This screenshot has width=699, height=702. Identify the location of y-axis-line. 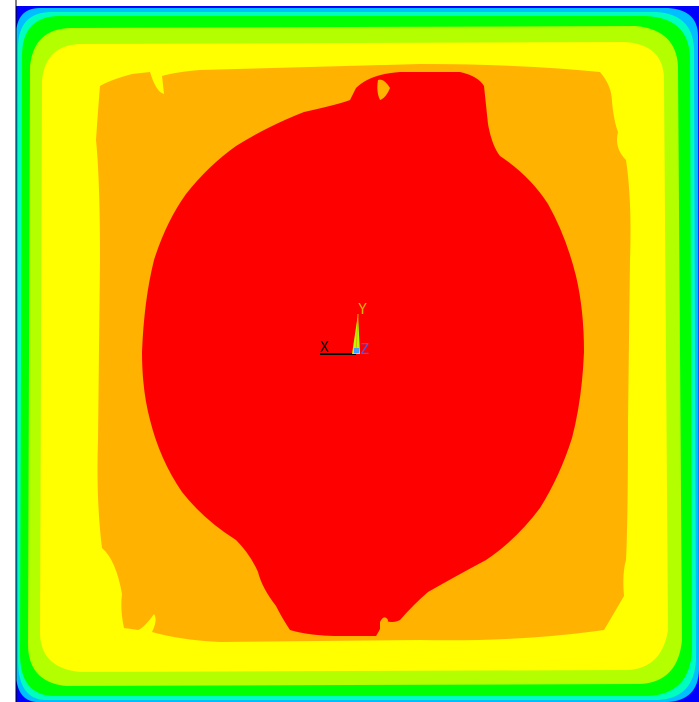
(357, 334).